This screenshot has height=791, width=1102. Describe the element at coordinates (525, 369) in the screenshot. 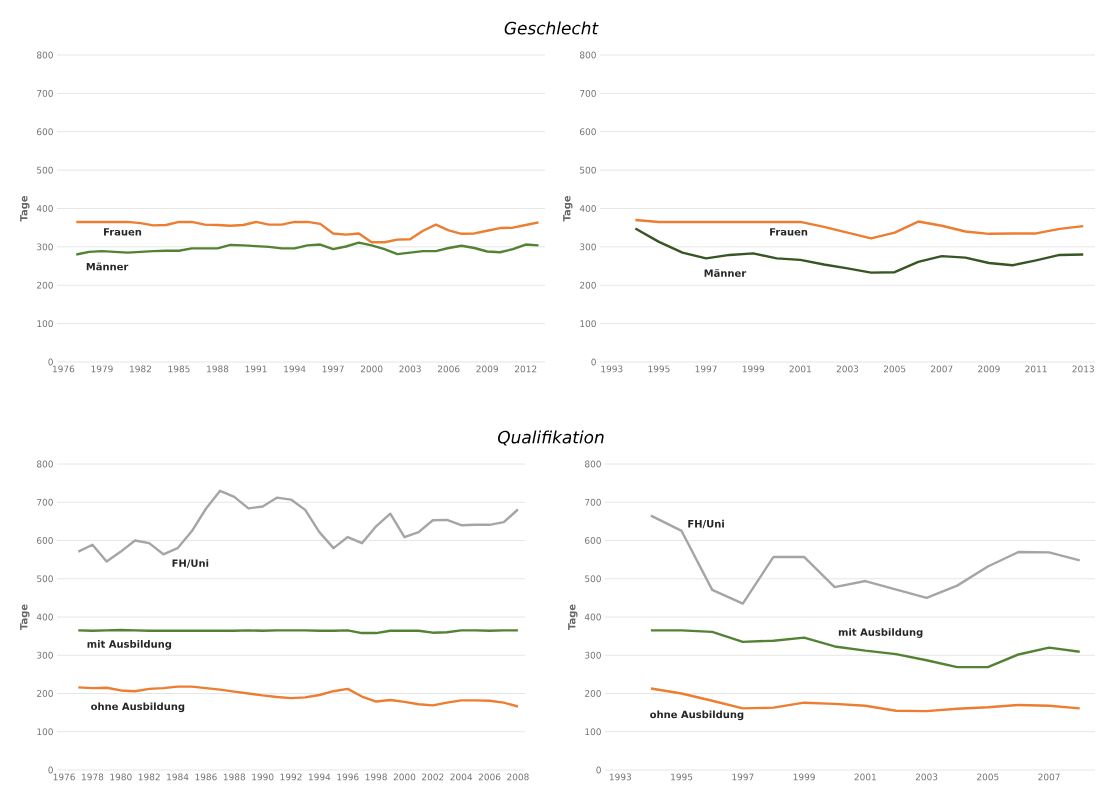

I see `x-tick-label: 2012` at that location.